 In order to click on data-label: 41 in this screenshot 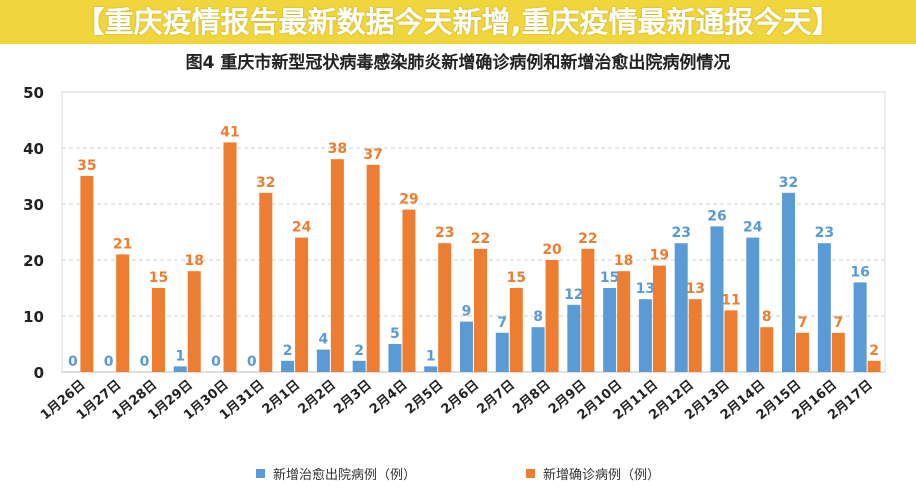, I will do `click(229, 132)`.